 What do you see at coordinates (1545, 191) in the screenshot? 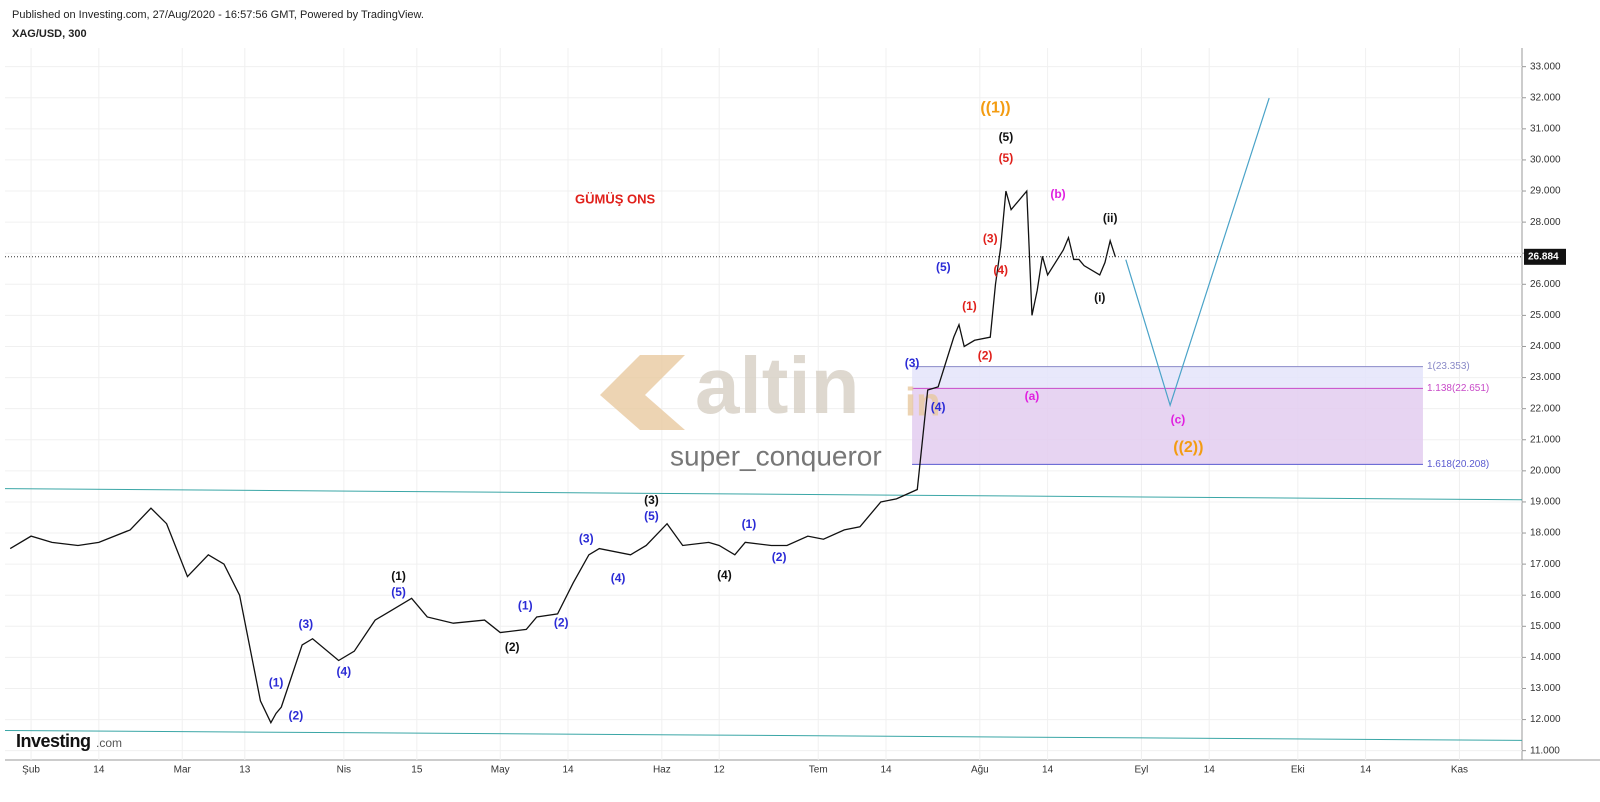
I see `y-tick-label: 29.000` at bounding box center [1545, 191].